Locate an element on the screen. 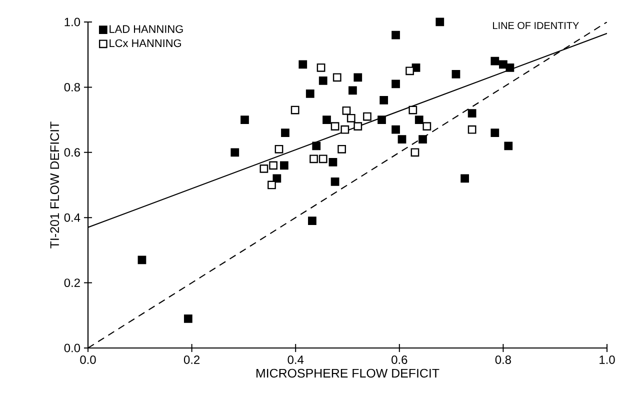 The image size is (622, 406). y-tick-label: 0.8 is located at coordinates (72, 87).